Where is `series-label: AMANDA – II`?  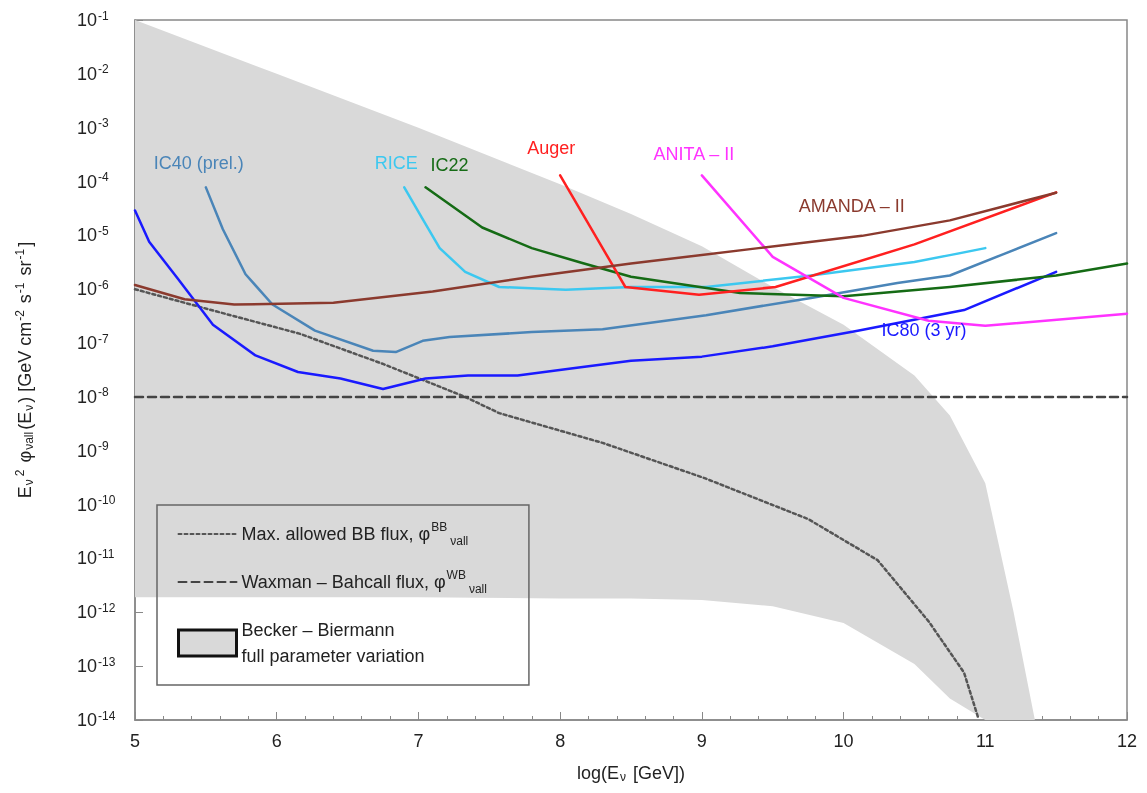 series-label: AMANDA – II is located at coordinates (851, 206).